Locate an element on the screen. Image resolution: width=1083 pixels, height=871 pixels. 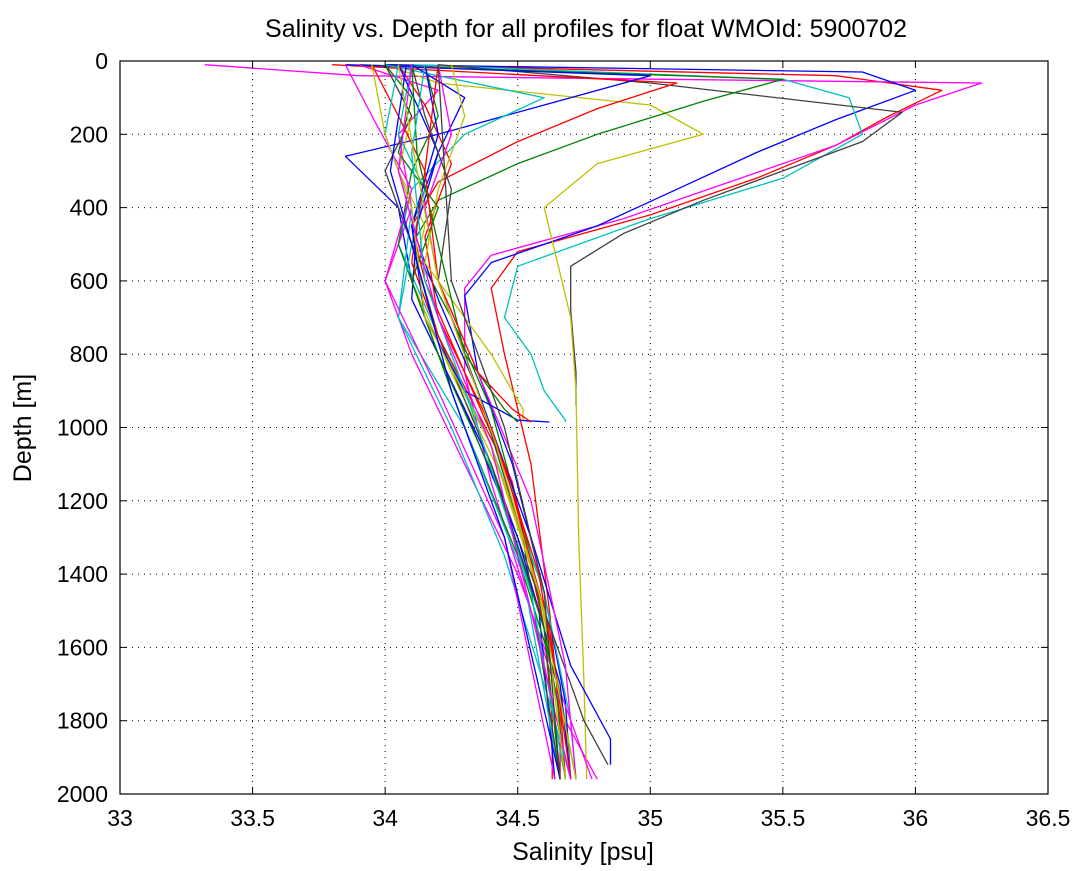
y-tick-label: 1600 is located at coordinates (82, 647).